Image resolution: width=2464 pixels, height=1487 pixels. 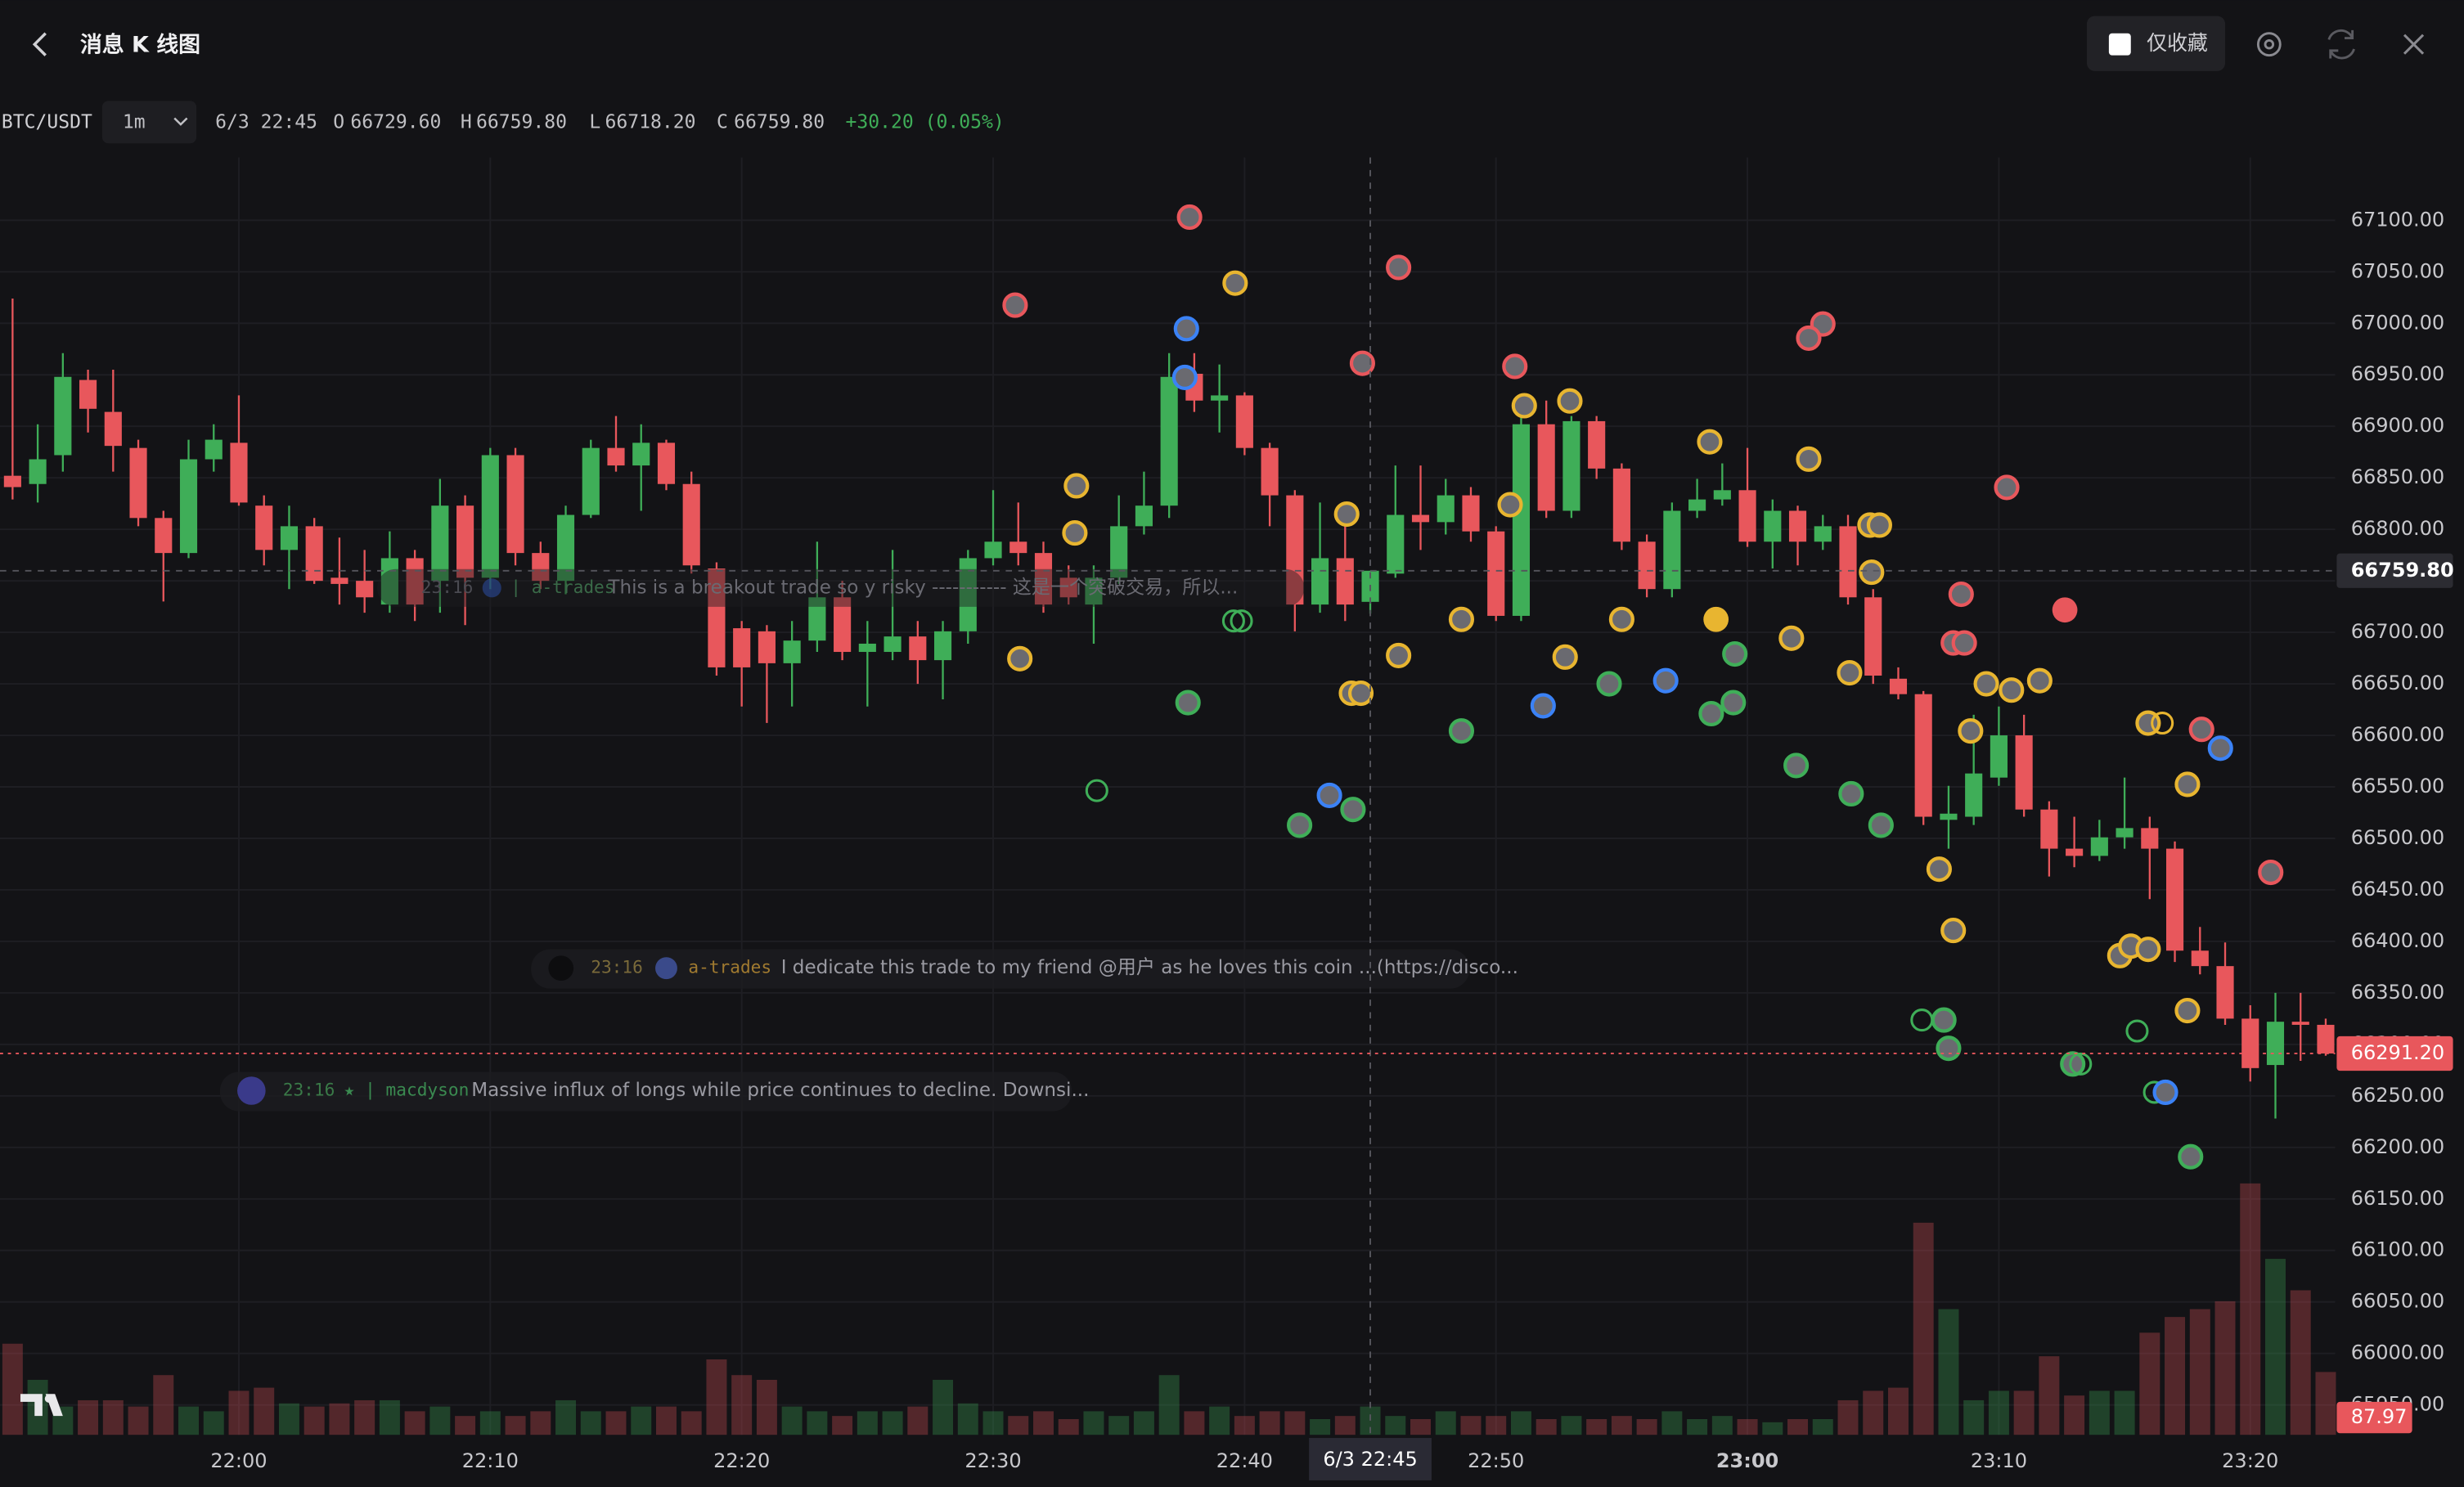 I want to click on refresh-button, so click(x=2341, y=44).